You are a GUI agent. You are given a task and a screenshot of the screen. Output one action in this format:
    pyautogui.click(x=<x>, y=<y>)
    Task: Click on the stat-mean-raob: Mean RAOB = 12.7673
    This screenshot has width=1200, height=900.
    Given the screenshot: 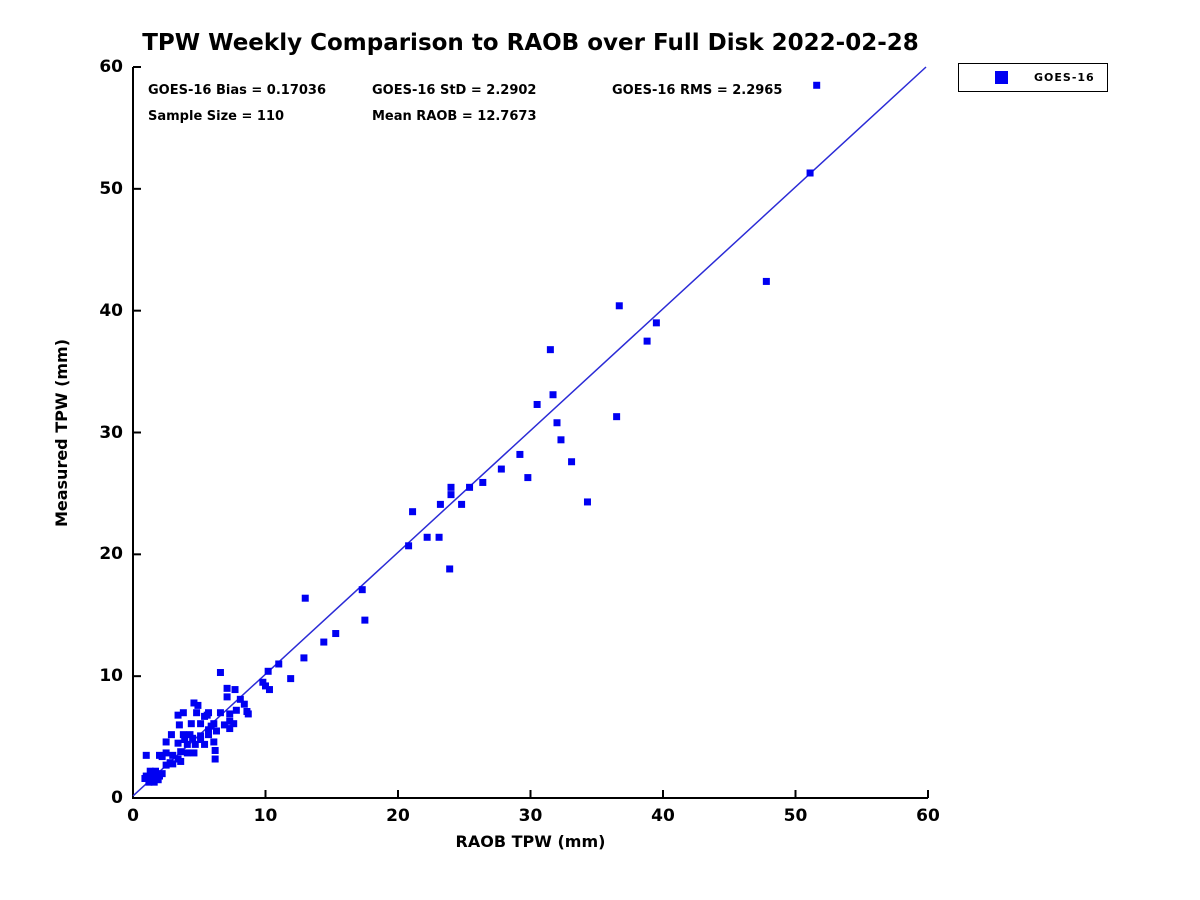 What is the action you would take?
    pyautogui.click(x=454, y=116)
    